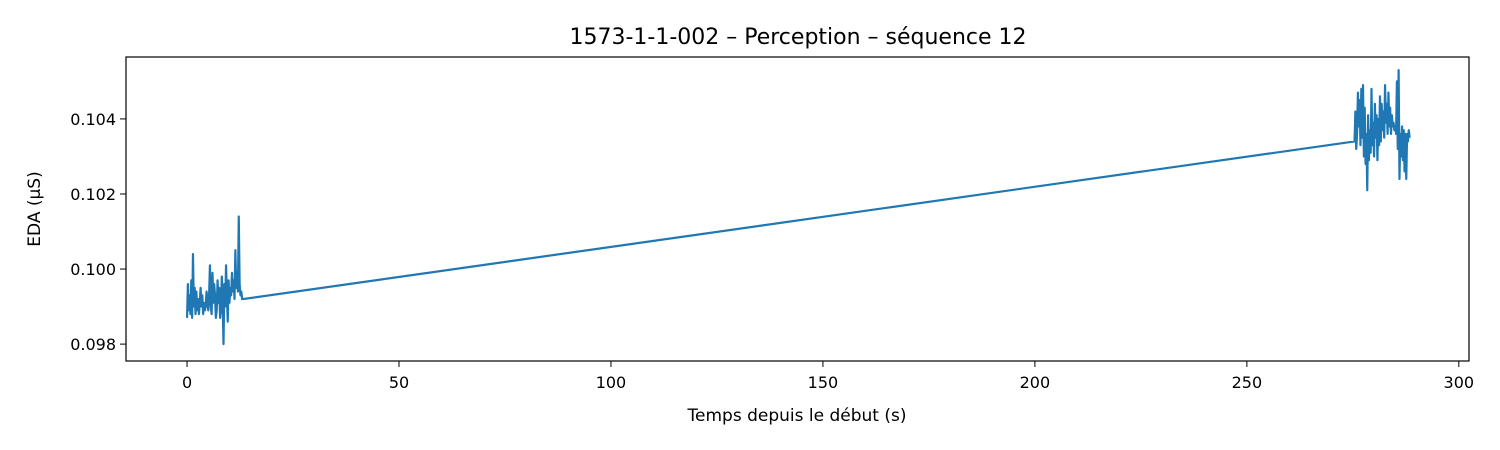  Describe the element at coordinates (797, 416) in the screenshot. I see `x-axis-label: Temps depuis le début (s)` at that location.